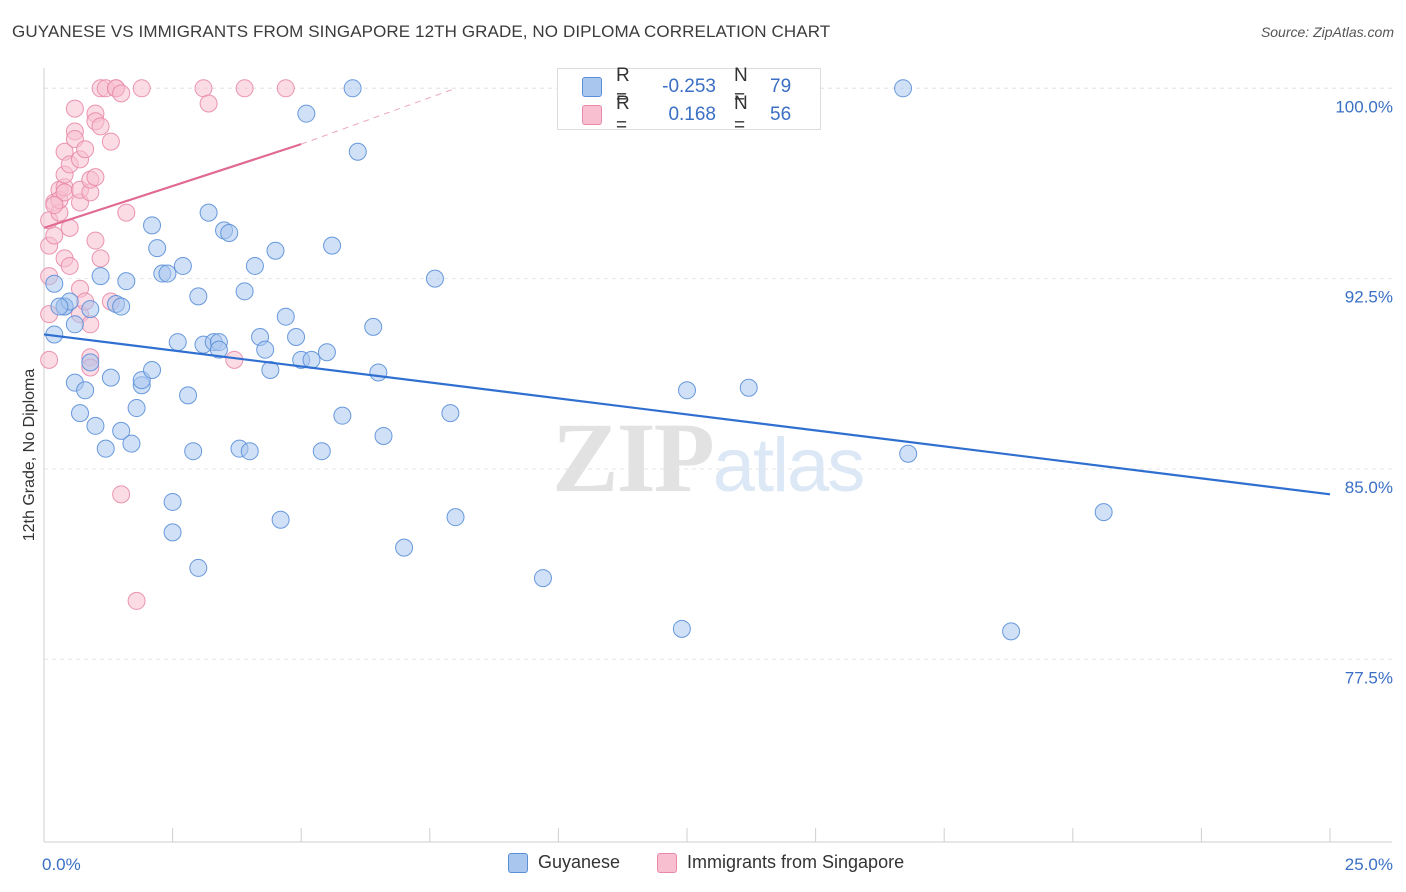 Image resolution: width=1406 pixels, height=892 pixels. I want to click on y-tick-label: 100.0%, so click(1364, 106).